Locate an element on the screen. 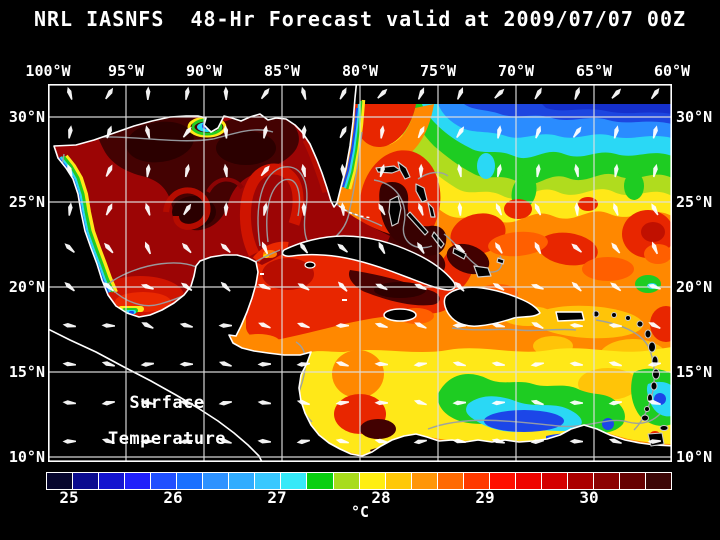 The image size is (720, 540). lon-tick-label: 80°W is located at coordinates (360, 71).